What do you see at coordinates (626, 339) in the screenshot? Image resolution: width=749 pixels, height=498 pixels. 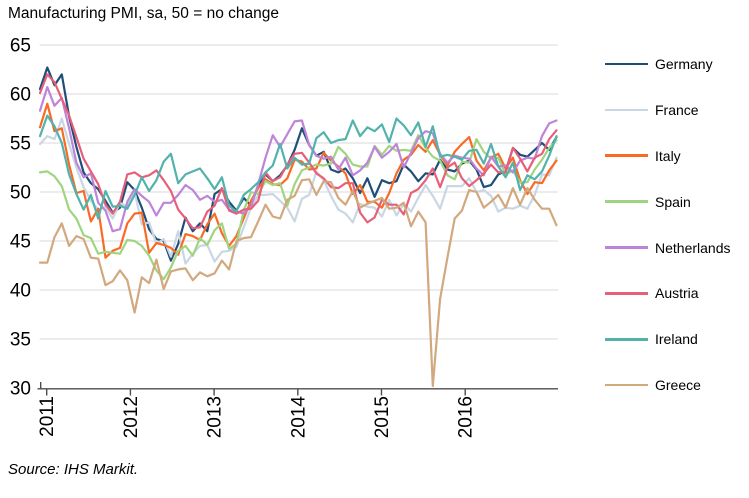 I see `legend-swatch-ireland` at bounding box center [626, 339].